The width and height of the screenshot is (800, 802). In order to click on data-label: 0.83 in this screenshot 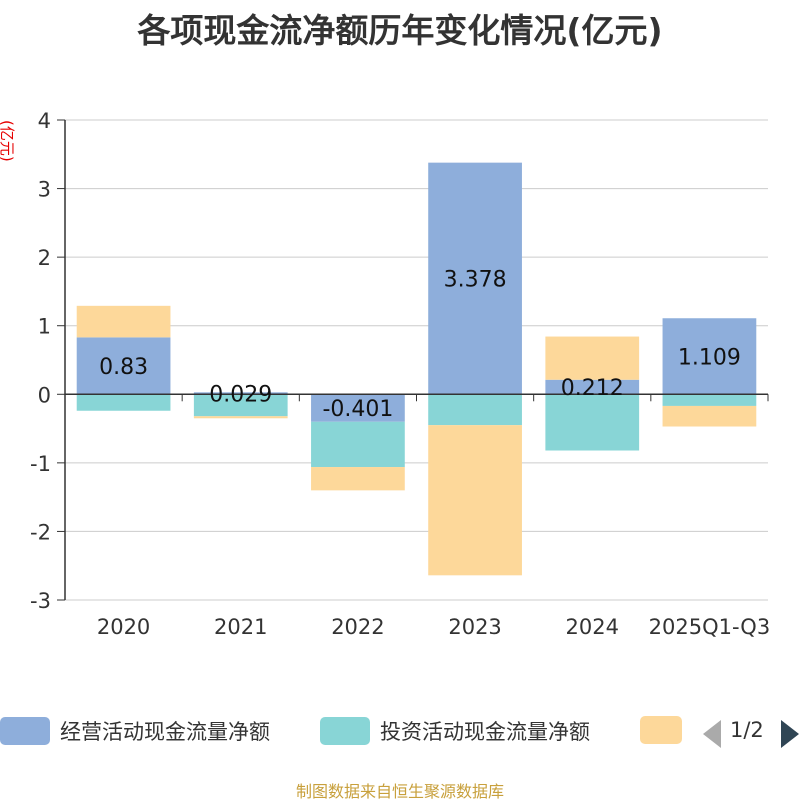, I will do `click(123, 367)`.